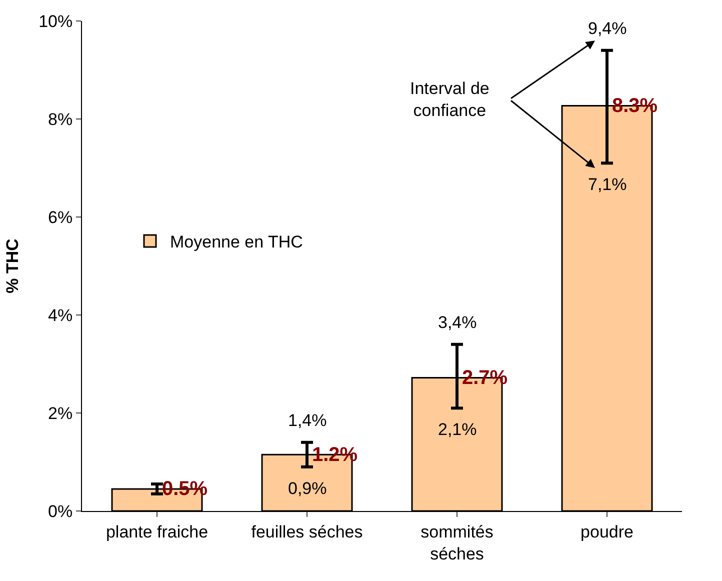 The image size is (722, 581). I want to click on annotation: 9,4%, so click(607, 28).